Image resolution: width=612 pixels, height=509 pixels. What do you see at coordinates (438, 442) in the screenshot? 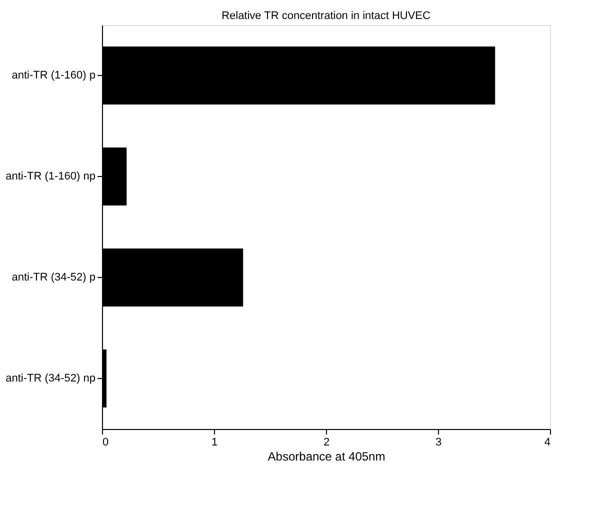
I see `x-tick-label: 3` at bounding box center [438, 442].